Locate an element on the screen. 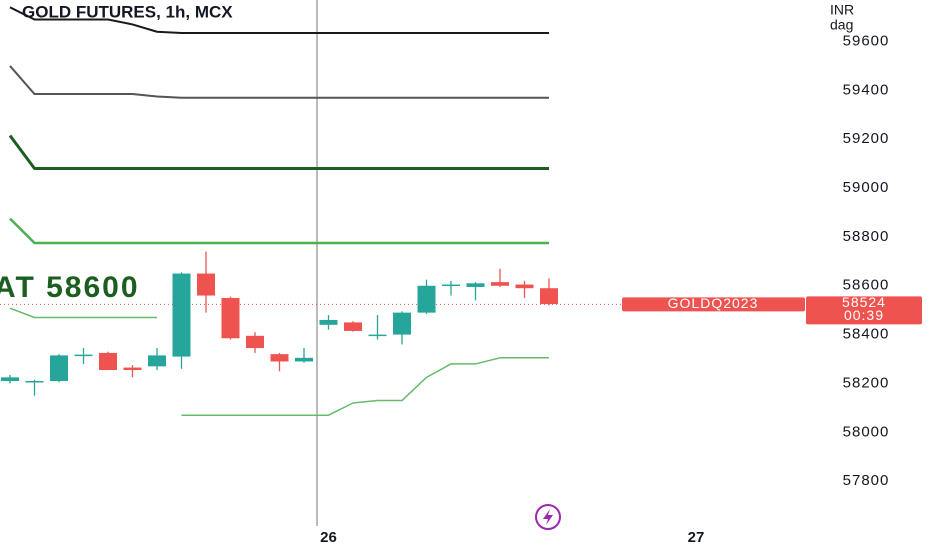  x-tick-label: 26 is located at coordinates (328, 537).